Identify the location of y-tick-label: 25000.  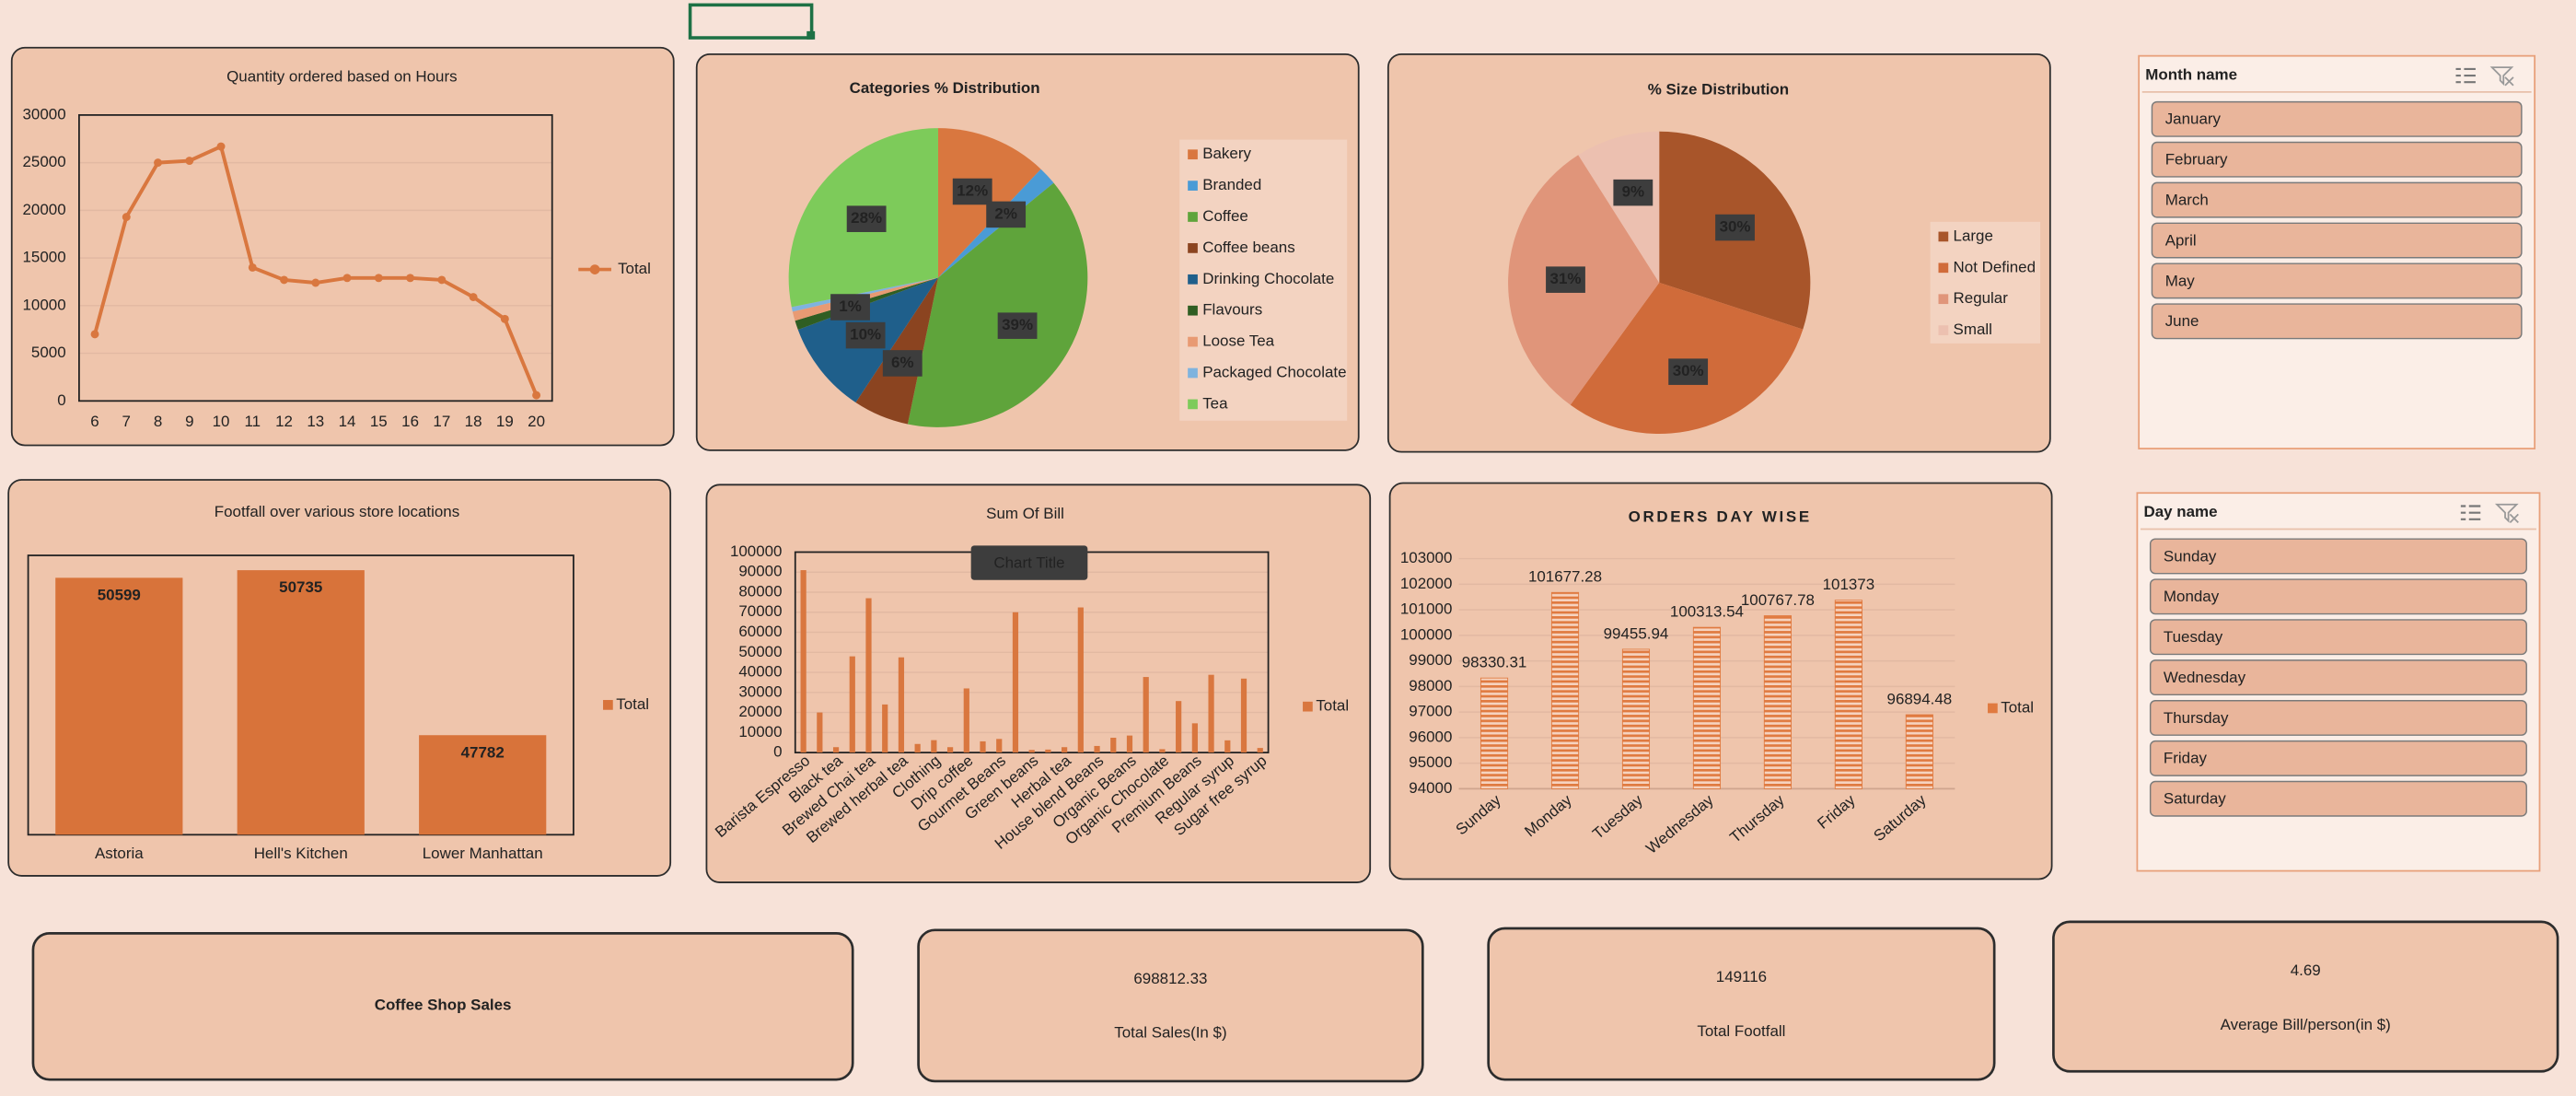
(44, 161).